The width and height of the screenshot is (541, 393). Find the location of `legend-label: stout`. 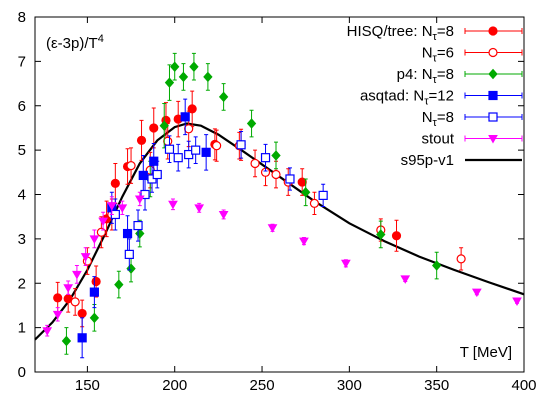

legend-label: stout is located at coordinates (437, 139).